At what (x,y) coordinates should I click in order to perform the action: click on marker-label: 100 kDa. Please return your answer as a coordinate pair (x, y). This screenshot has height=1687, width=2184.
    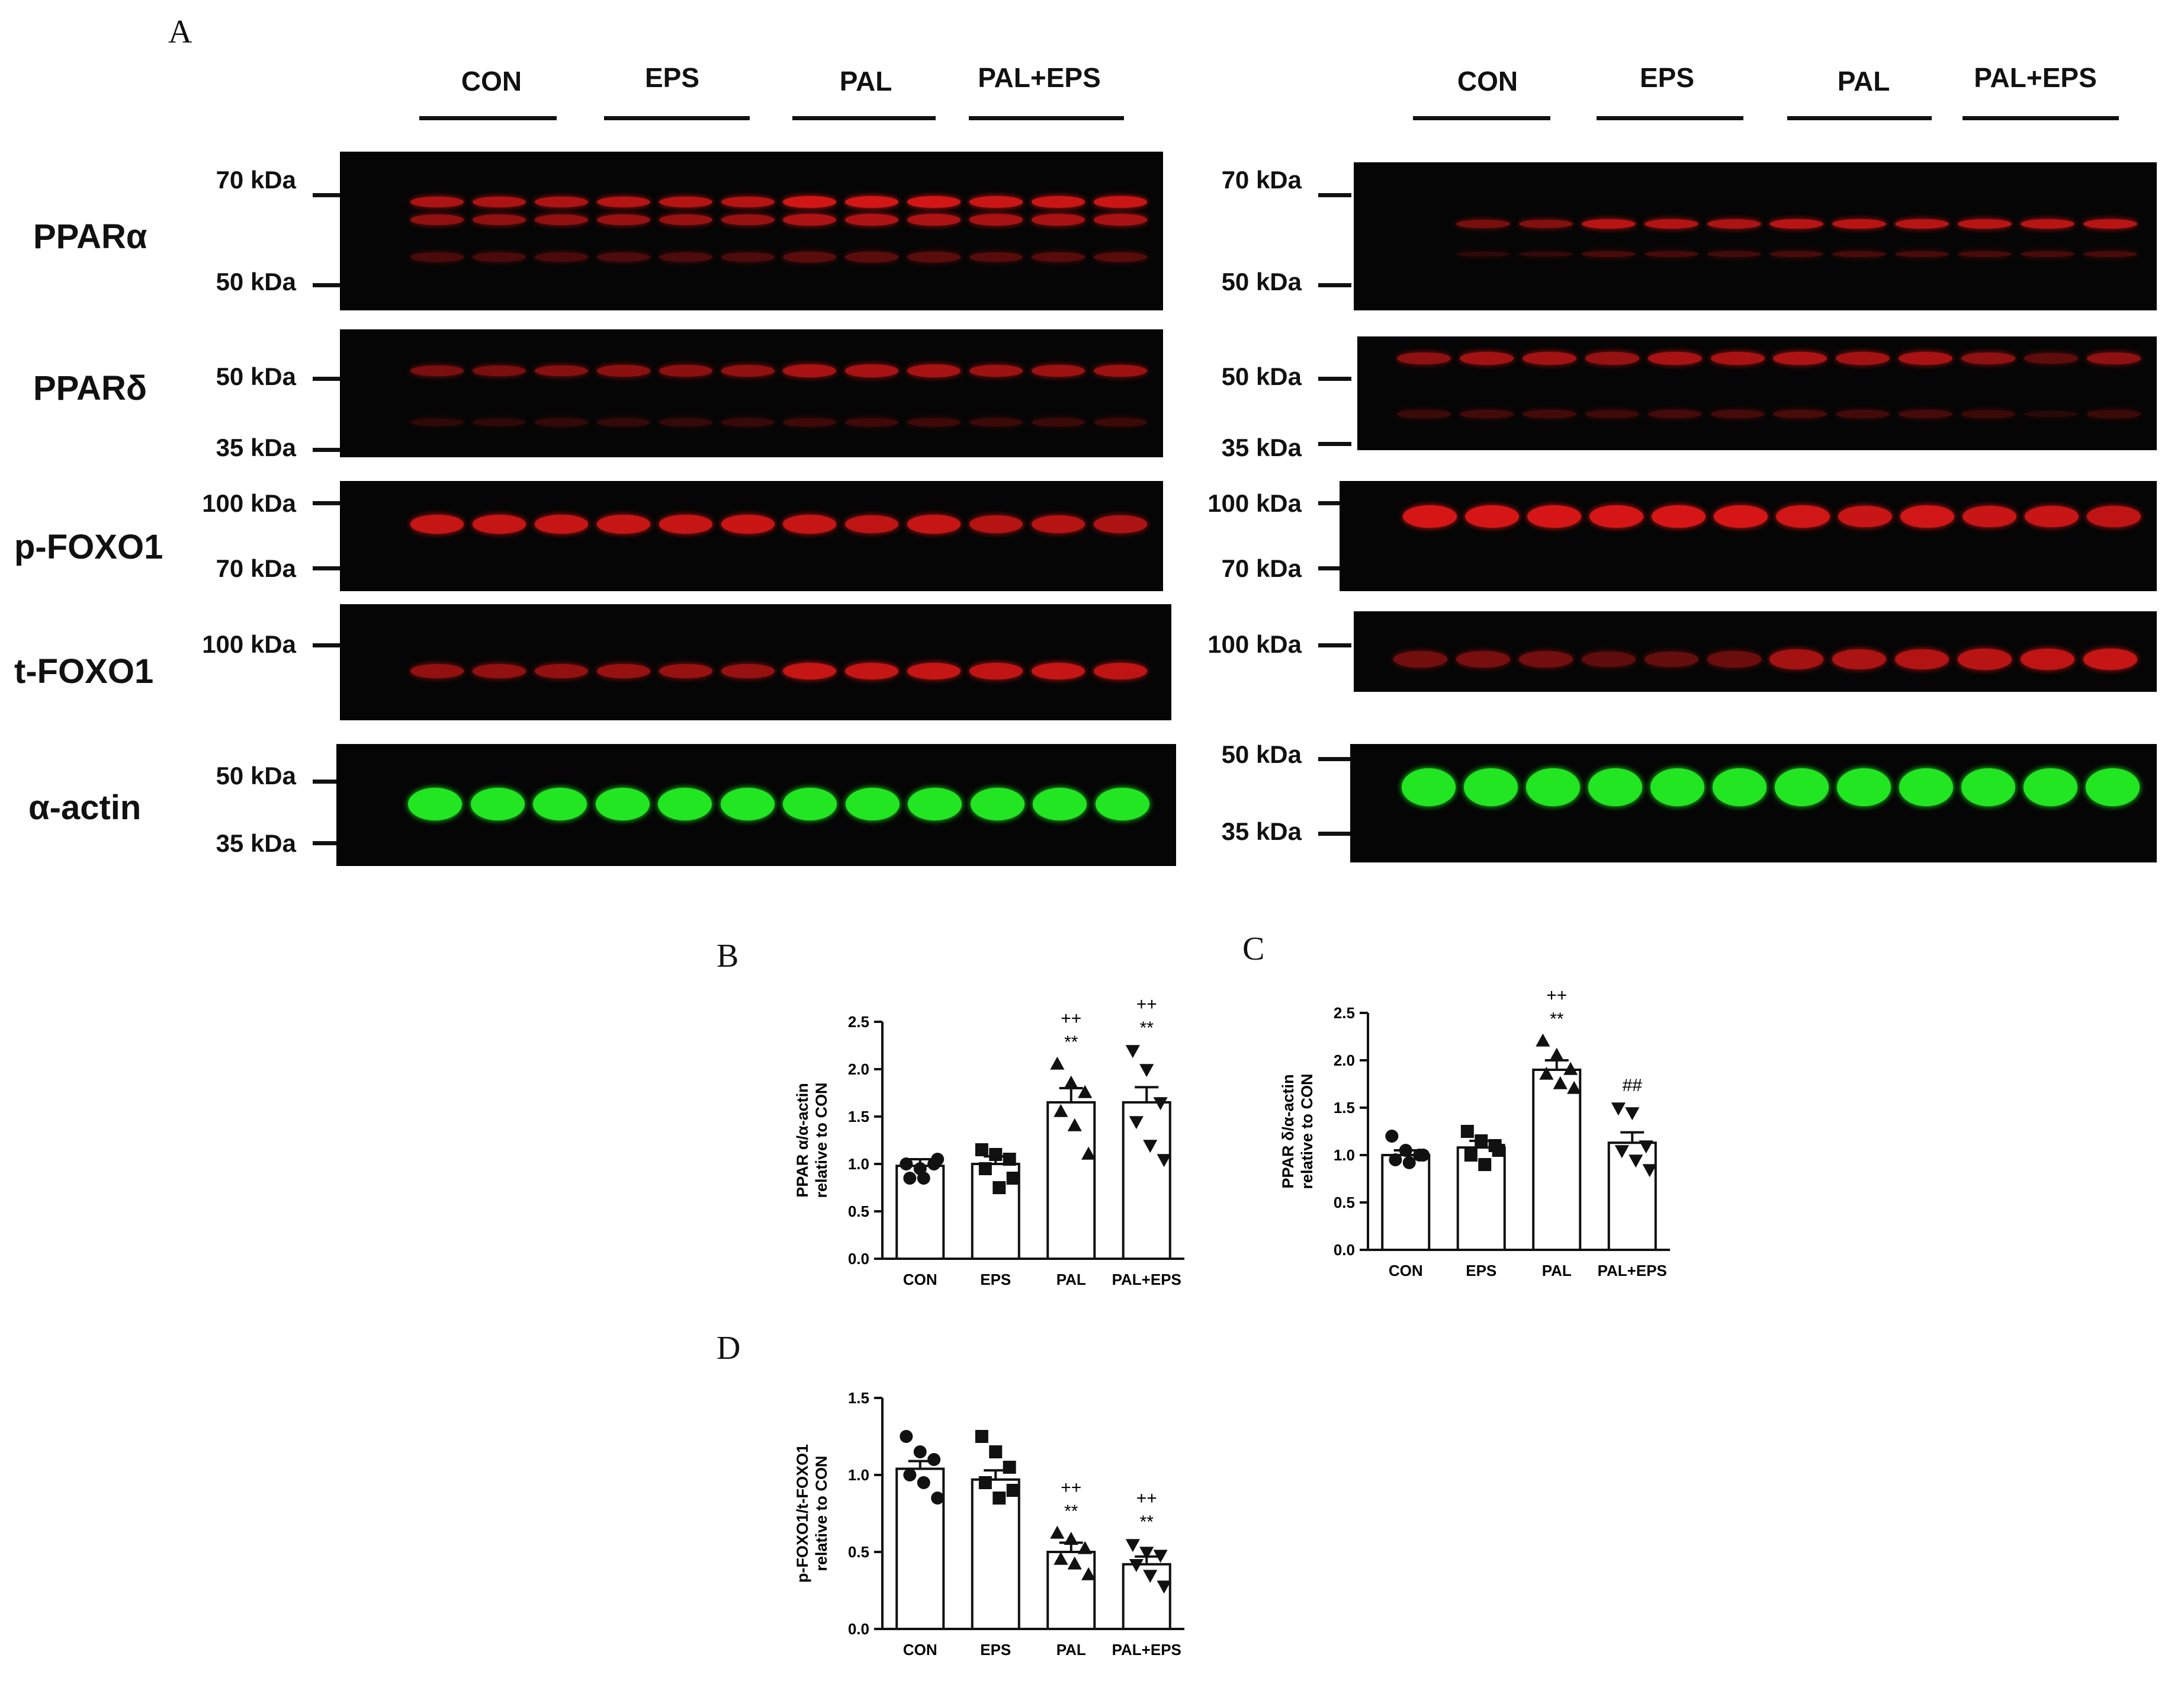
    Looking at the image, I should click on (1254, 644).